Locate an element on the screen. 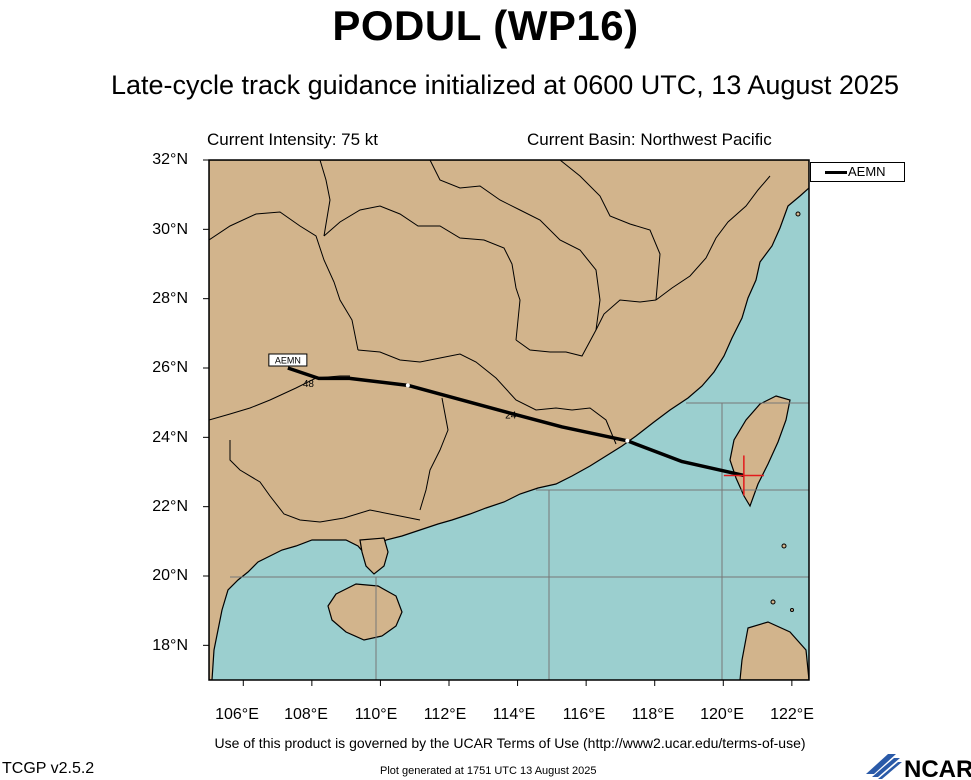  legend-entry-label: AEMN is located at coordinates (867, 171).